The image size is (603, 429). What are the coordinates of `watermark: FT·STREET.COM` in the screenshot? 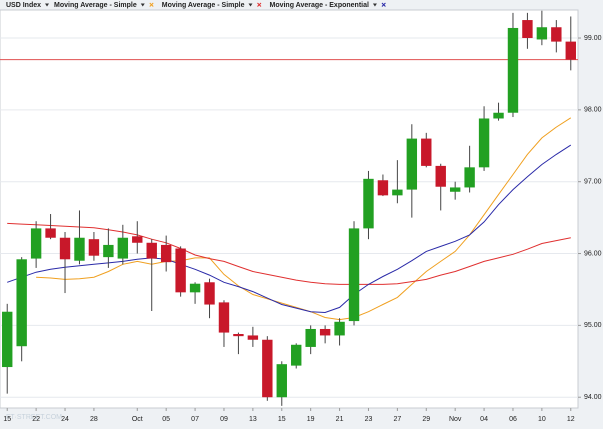 It's located at (34, 417).